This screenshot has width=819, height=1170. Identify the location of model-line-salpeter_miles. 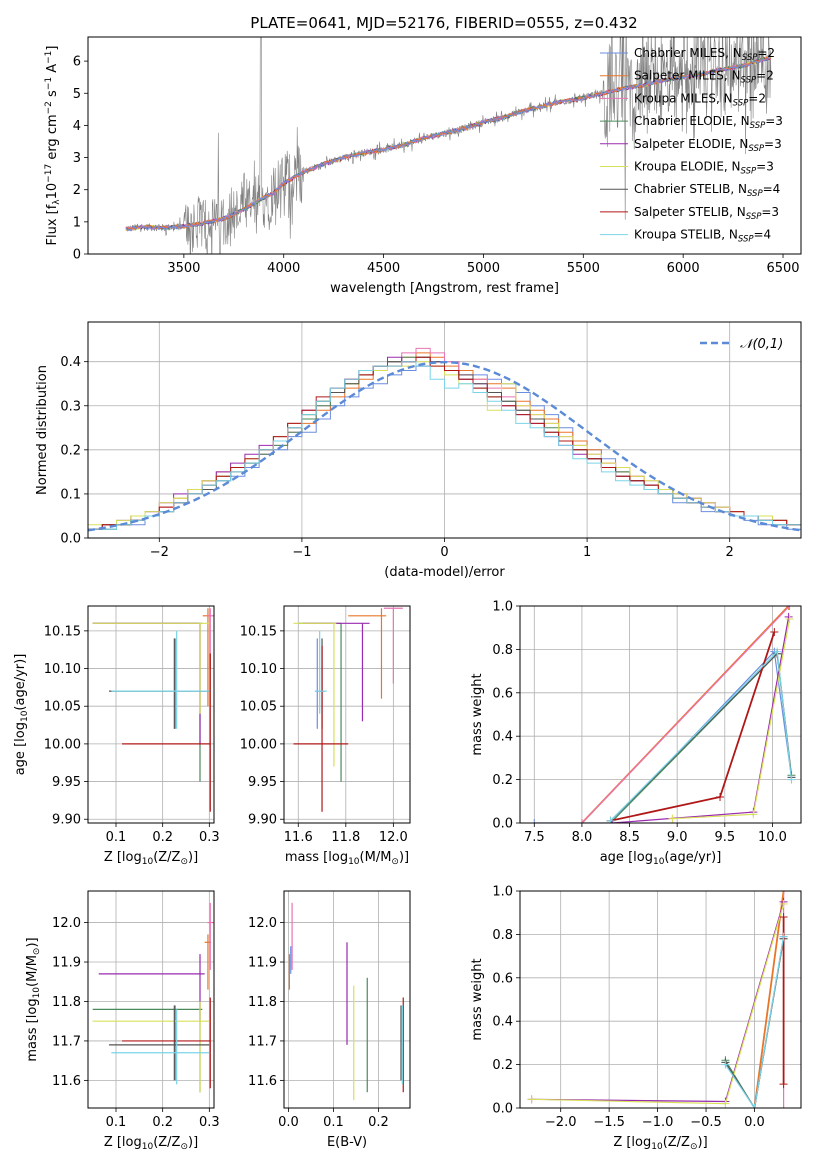
(448, 144).